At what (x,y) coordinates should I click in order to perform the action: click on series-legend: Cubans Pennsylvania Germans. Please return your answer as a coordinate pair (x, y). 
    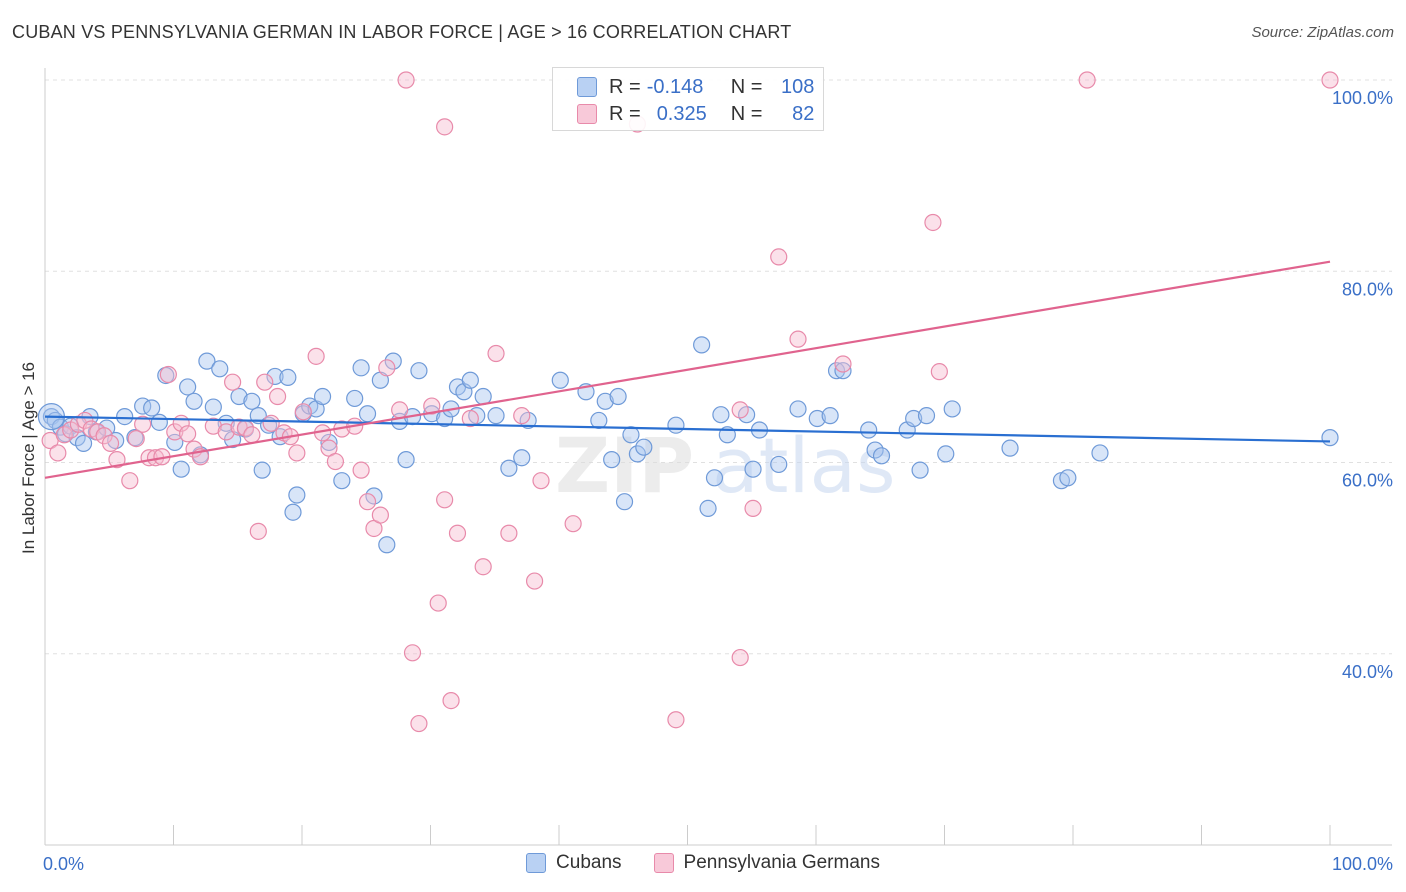
    Looking at the image, I should click on (703, 863).